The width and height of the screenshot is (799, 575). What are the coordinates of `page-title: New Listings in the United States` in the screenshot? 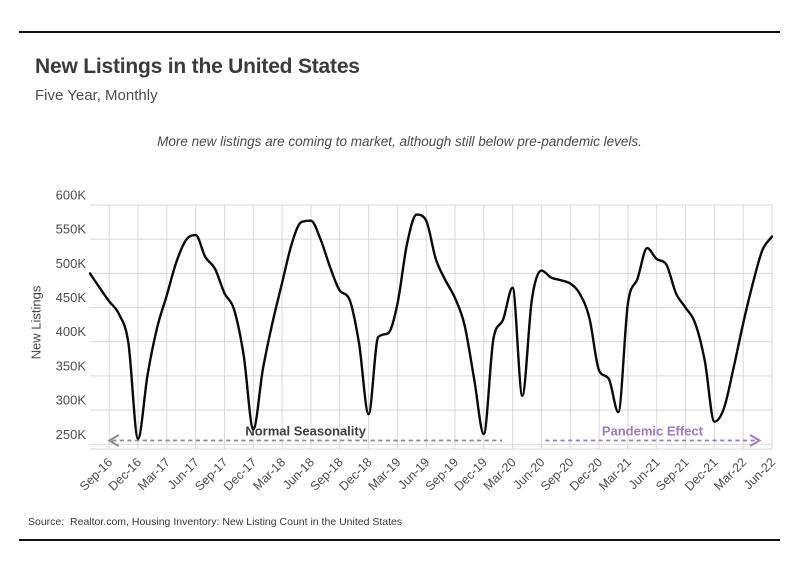 It's located at (197, 66).